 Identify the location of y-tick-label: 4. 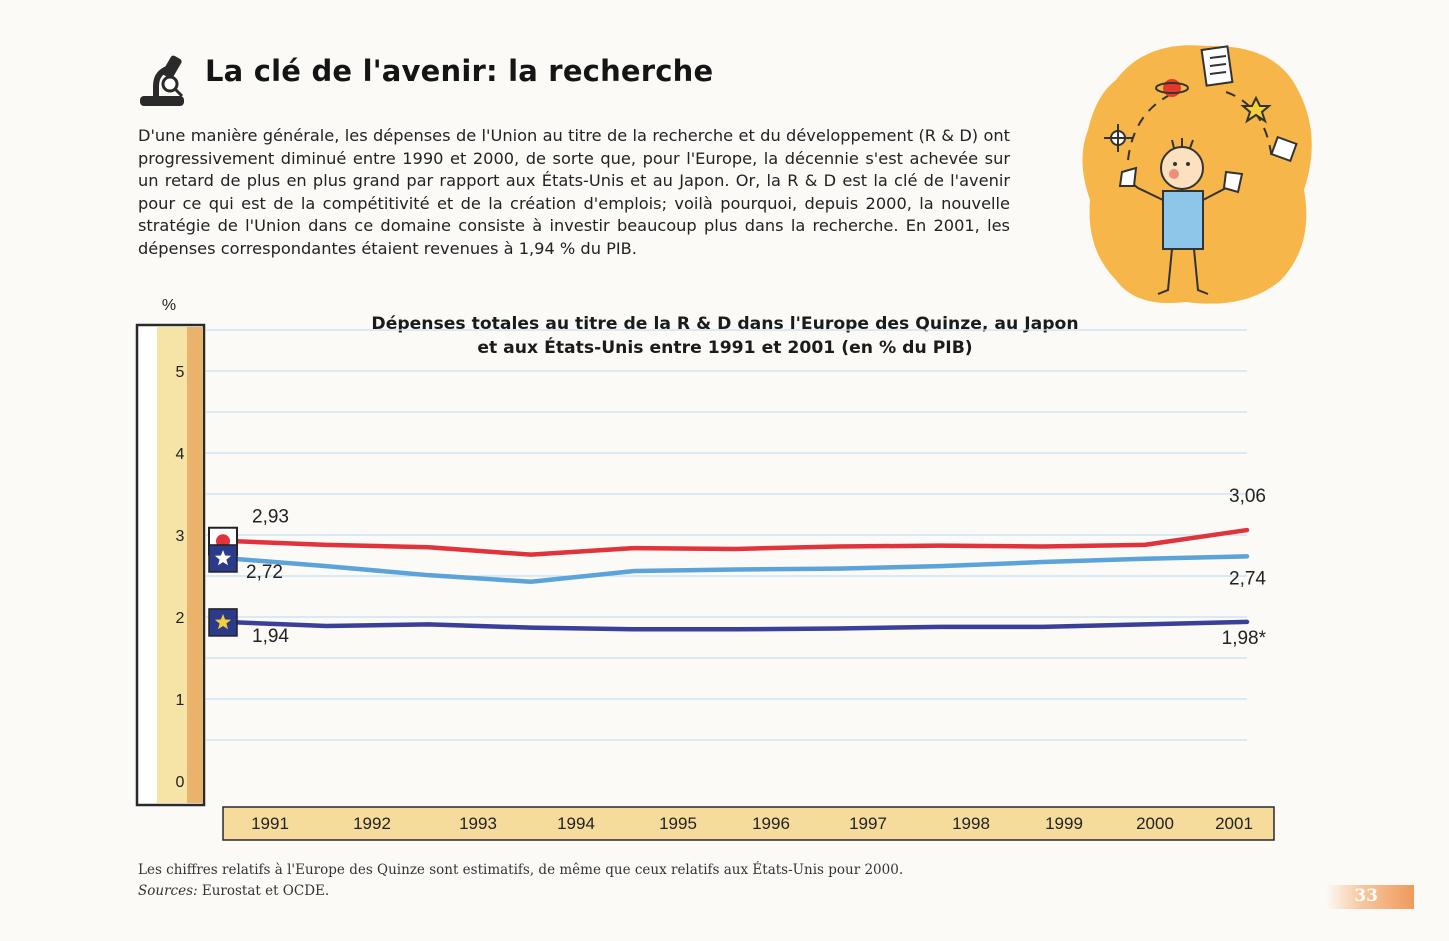
(180, 454).